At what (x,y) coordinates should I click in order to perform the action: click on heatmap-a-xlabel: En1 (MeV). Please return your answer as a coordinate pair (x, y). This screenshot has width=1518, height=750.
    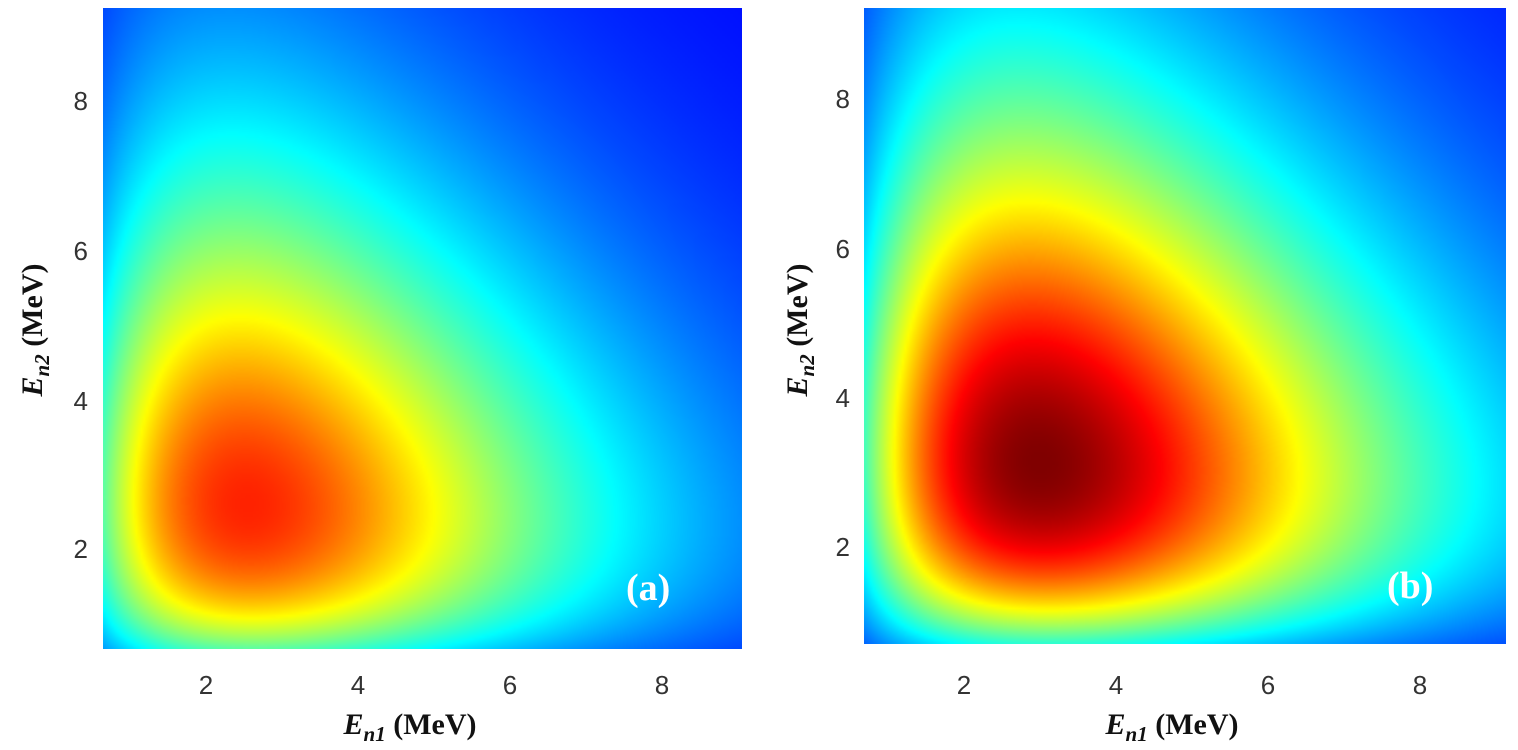
    Looking at the image, I should click on (410, 727).